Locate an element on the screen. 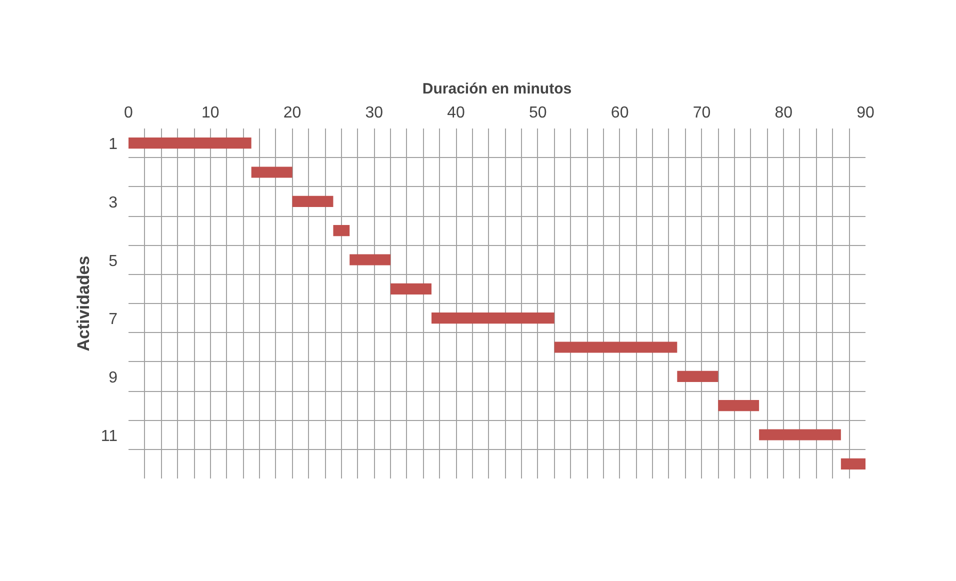  x-tick-label: 50 is located at coordinates (538, 113).